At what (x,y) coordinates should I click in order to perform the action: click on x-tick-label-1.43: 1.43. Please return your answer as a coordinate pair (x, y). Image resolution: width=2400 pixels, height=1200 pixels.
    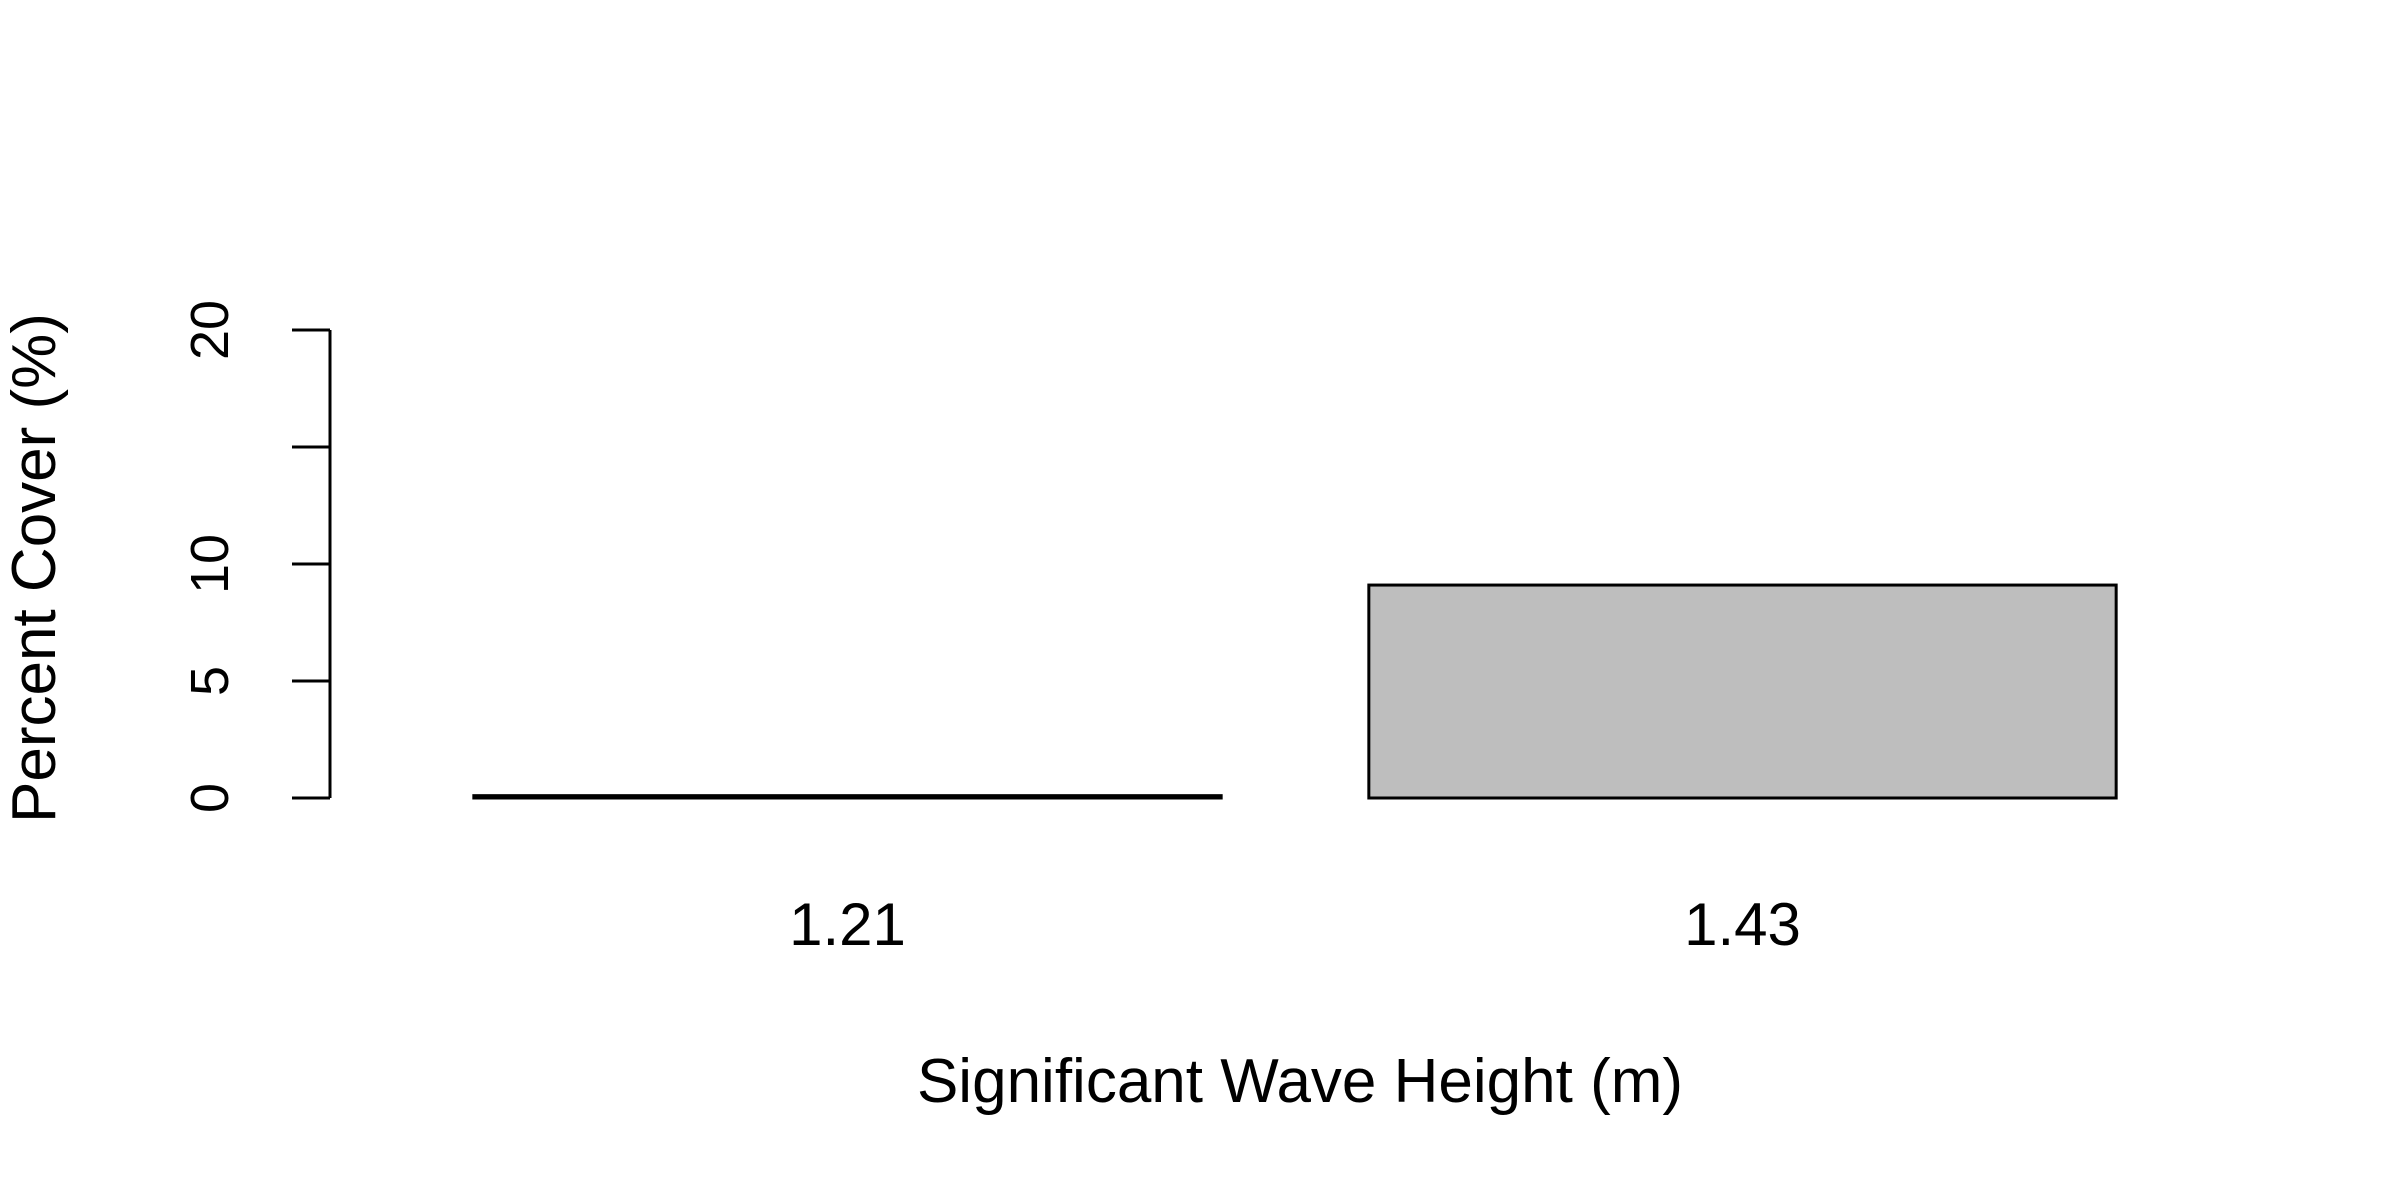
    Looking at the image, I should click on (1742, 924).